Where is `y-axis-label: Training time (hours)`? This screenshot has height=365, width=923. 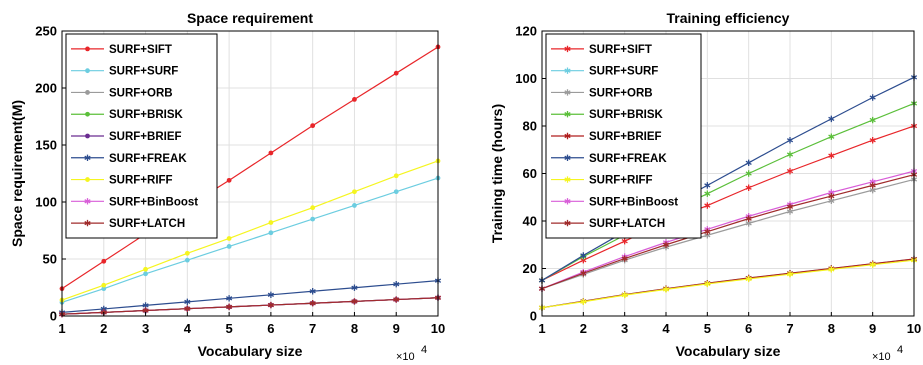 y-axis-label: Training time (hours) is located at coordinates (497, 173).